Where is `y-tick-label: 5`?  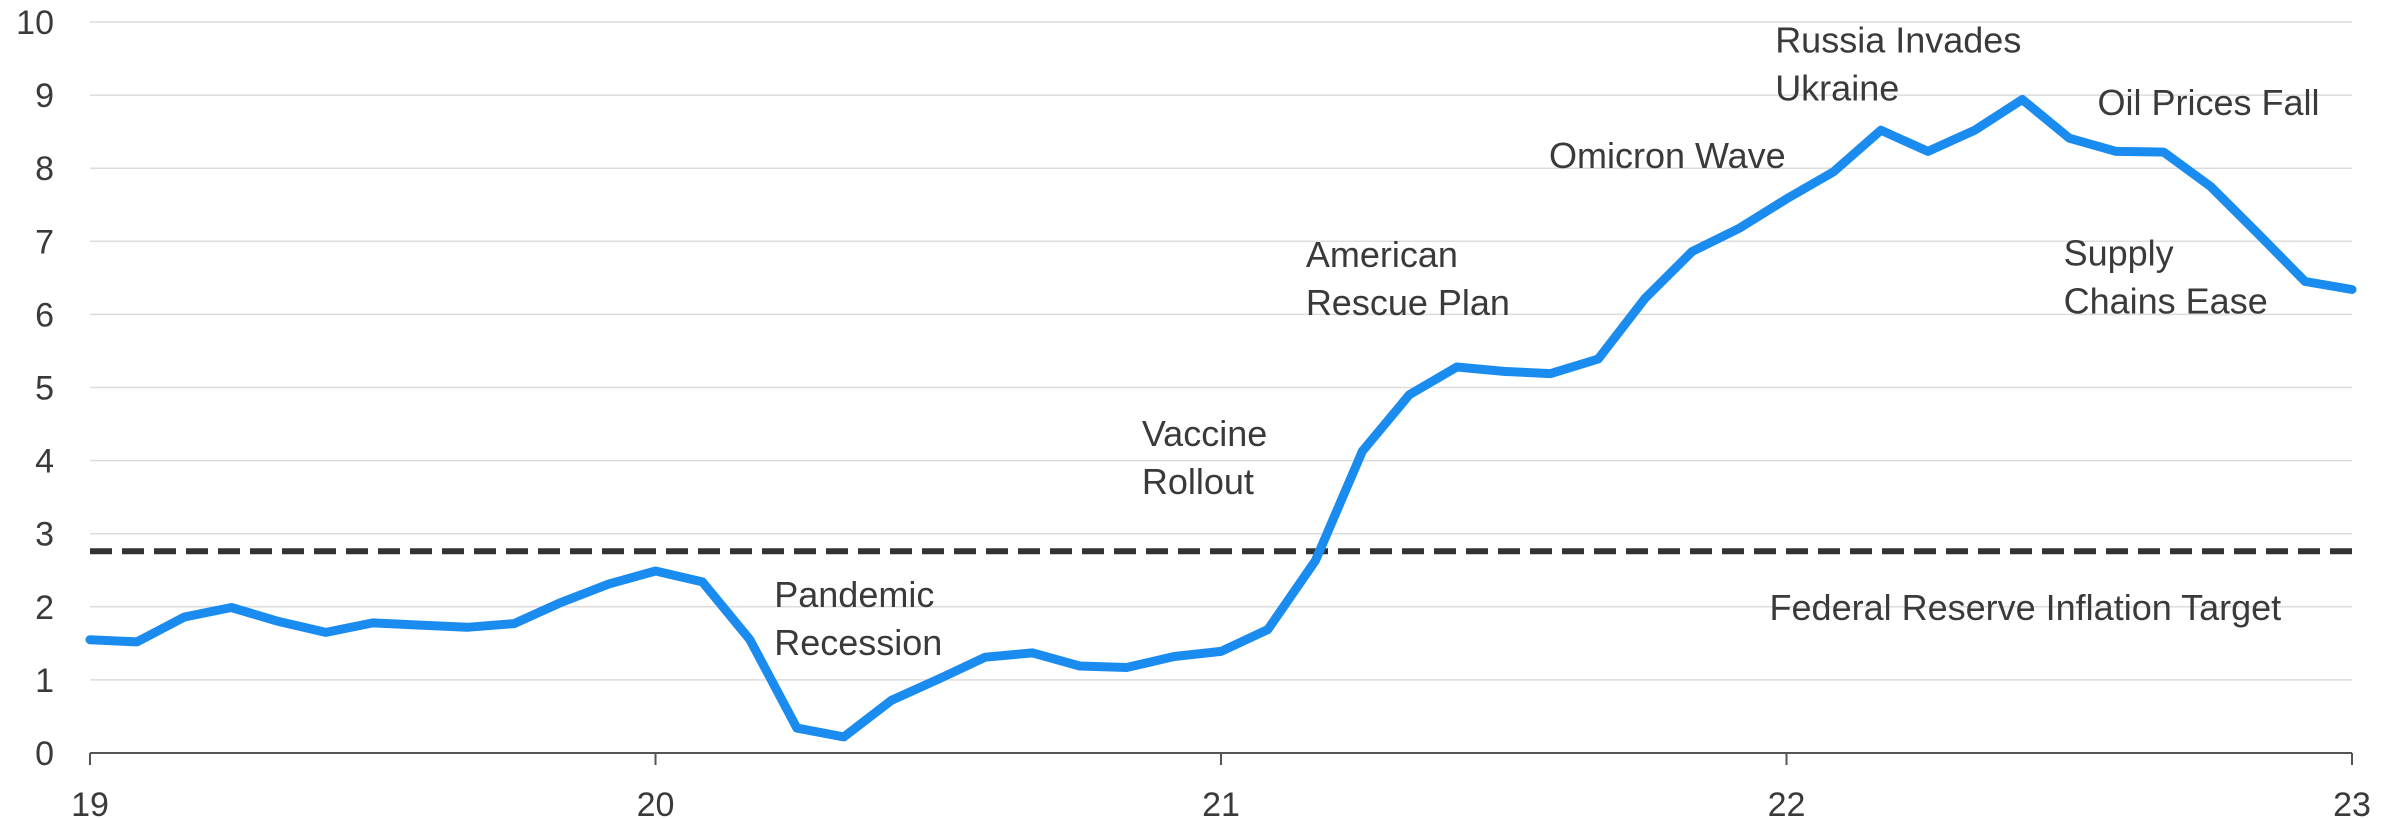 y-tick-label: 5 is located at coordinates (44, 389).